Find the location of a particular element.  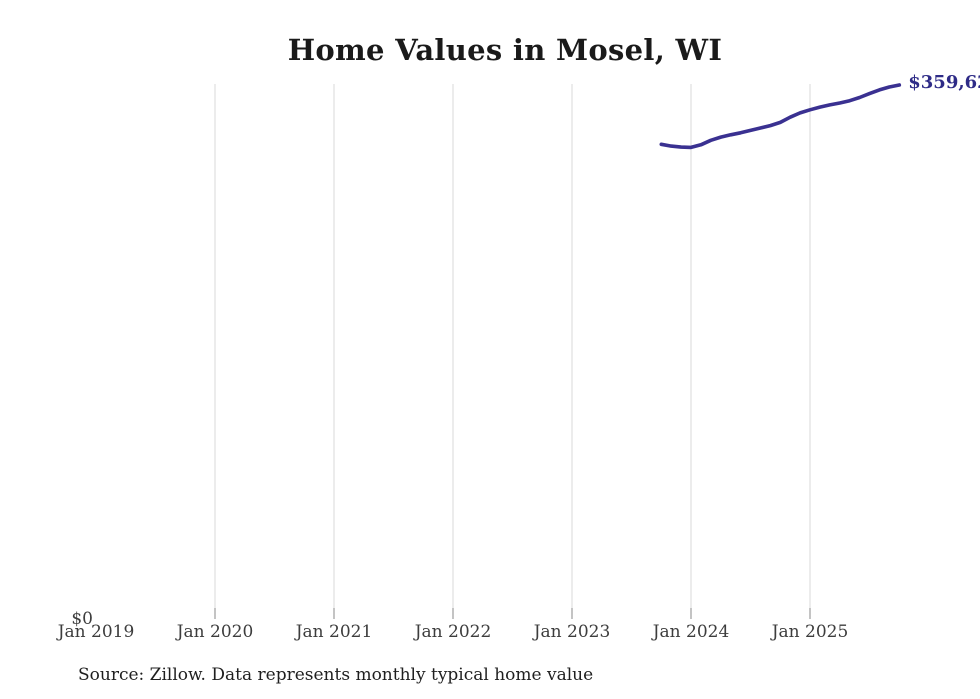

latest-value-label: $359,623 is located at coordinates (944, 82).